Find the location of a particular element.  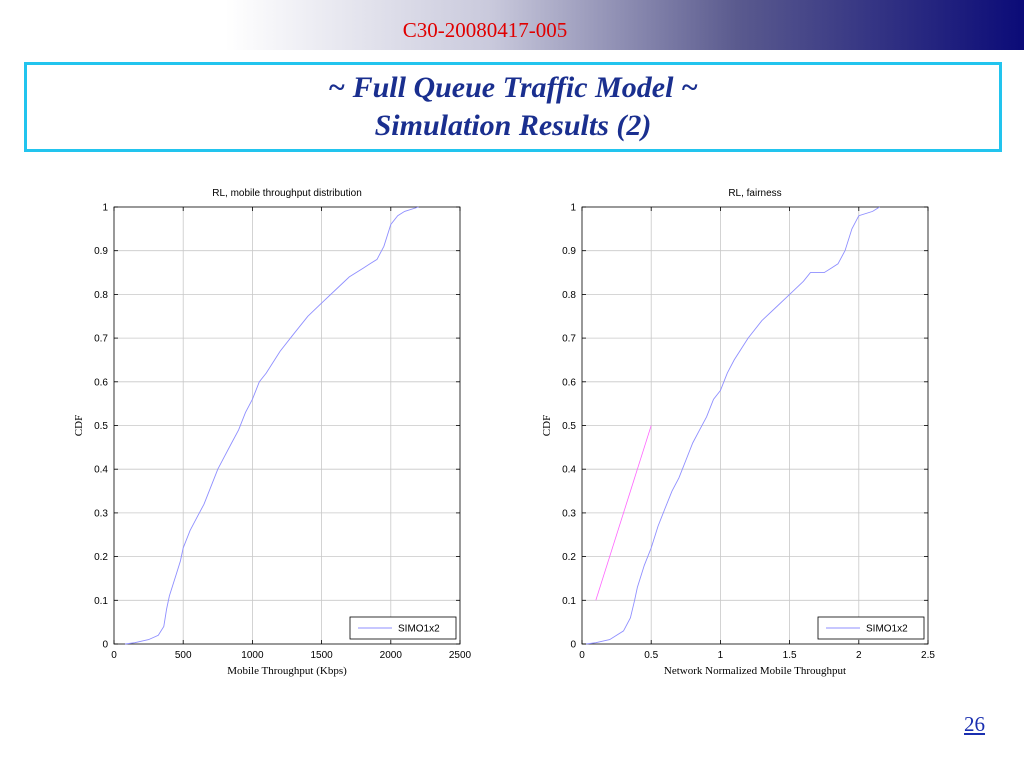

chart1-xtick-label: 1500 is located at coordinates (321, 655).